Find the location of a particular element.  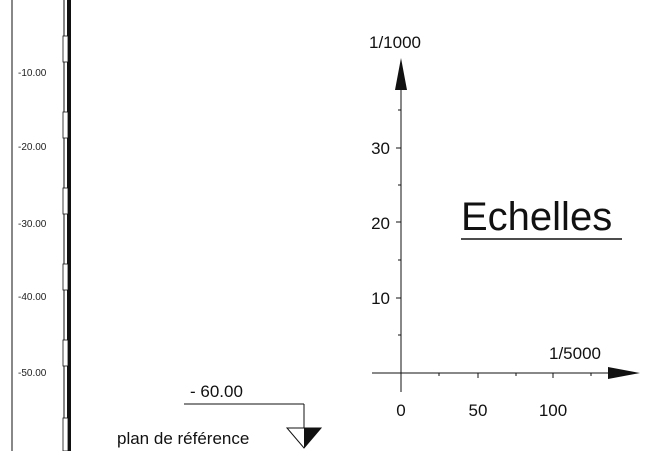

horizontal-tick-label: 0 is located at coordinates (400, 410).